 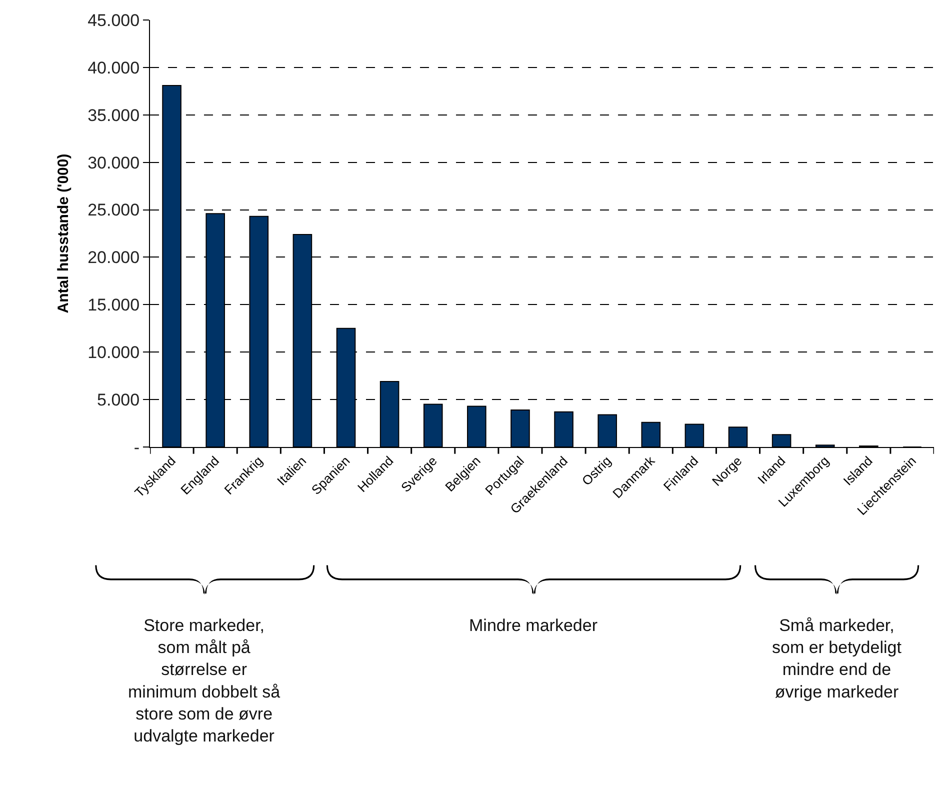 What do you see at coordinates (114, 68) in the screenshot?
I see `y-tick-label: 40.000` at bounding box center [114, 68].